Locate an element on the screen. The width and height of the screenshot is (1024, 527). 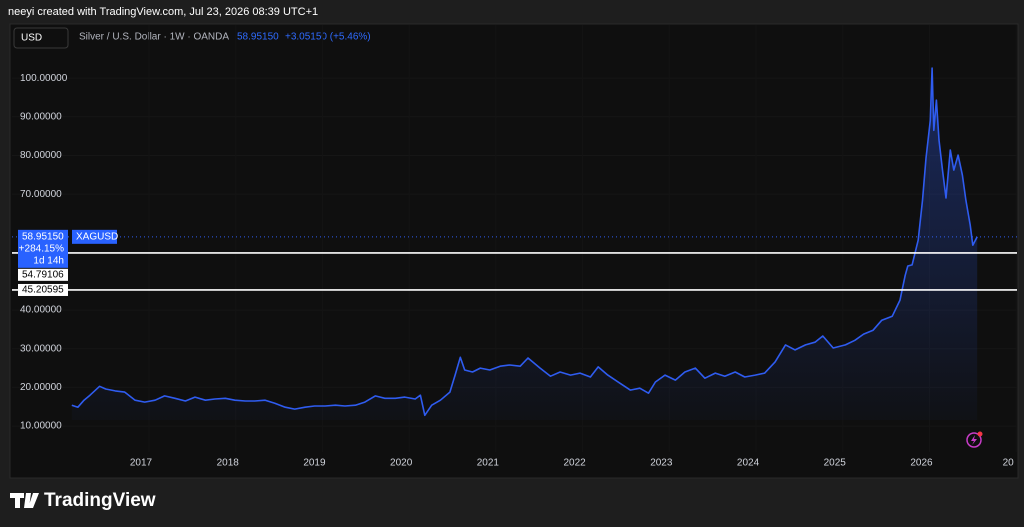
brand-logo is located at coordinates (24, 500).